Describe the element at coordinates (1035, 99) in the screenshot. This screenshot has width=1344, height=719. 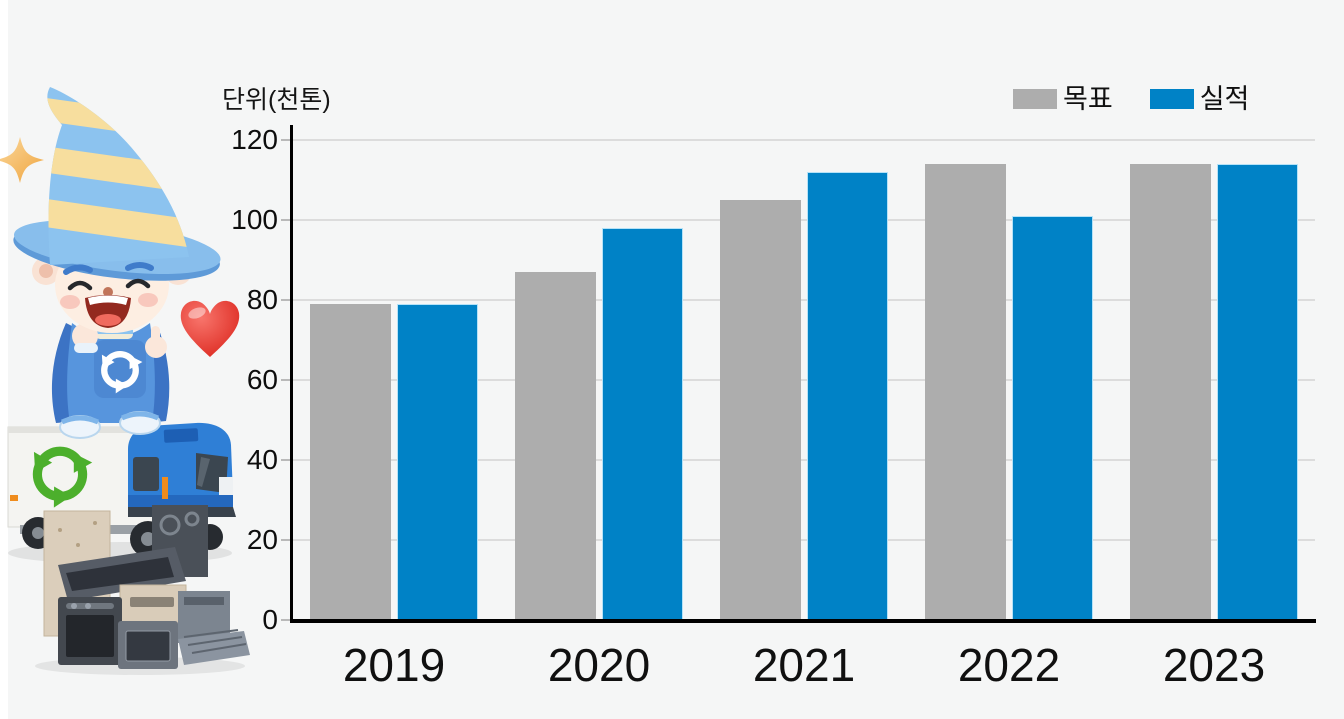
I see `legend-swatch-target` at that location.